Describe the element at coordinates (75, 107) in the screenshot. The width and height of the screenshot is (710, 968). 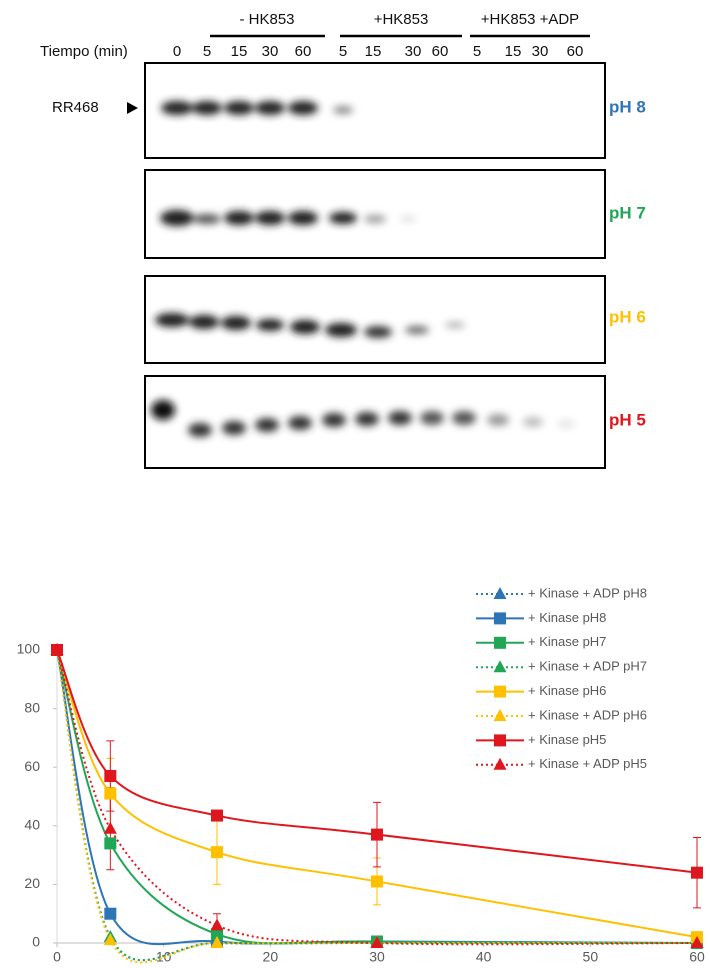
I see `marker-label: RR468` at that location.